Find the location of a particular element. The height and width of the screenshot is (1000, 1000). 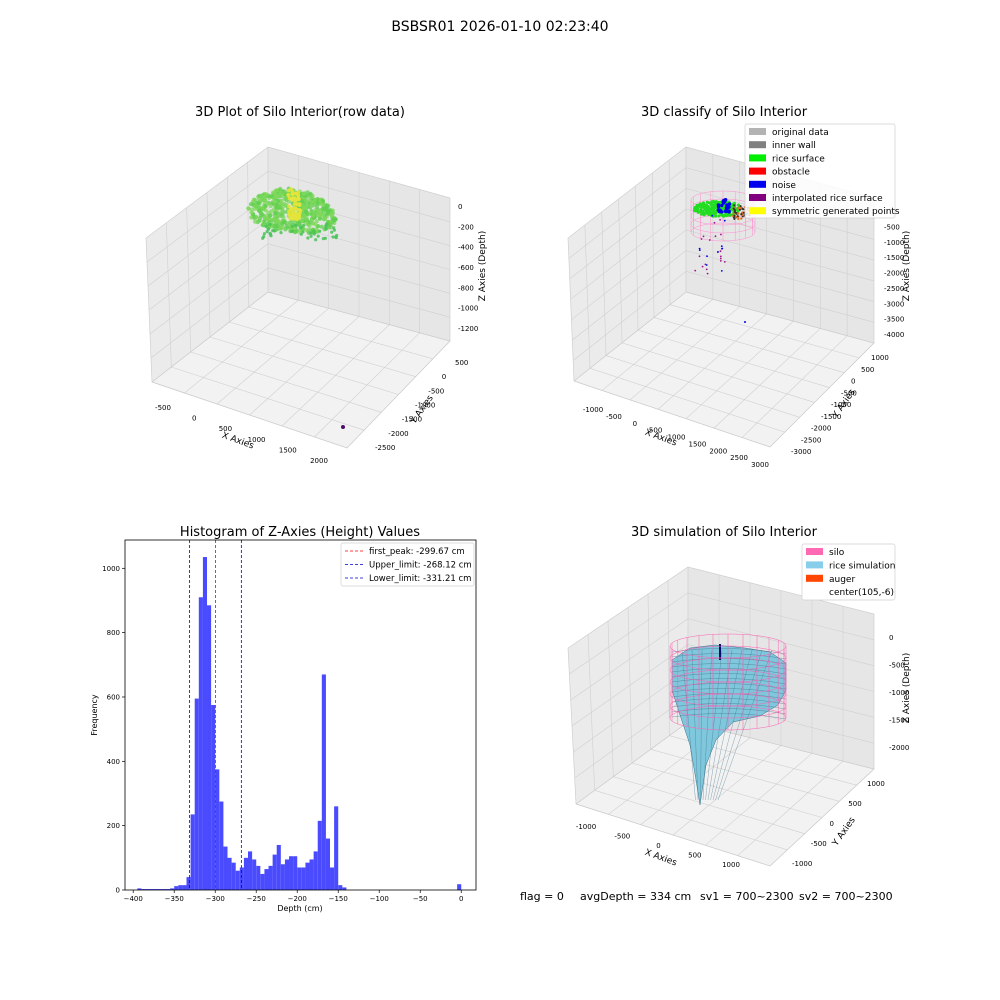

legend-label: interpolated rice surface is located at coordinates (827, 199).